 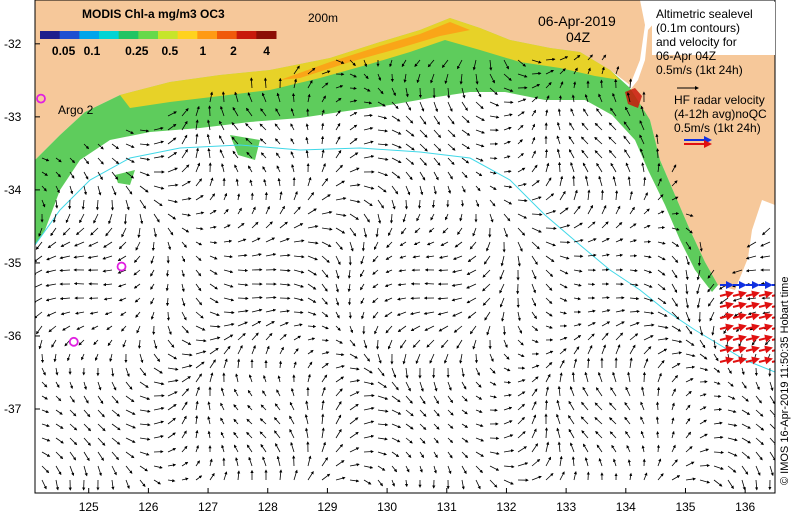 What do you see at coordinates (13, 263) in the screenshot?
I see `y-tick-label: -35` at bounding box center [13, 263].